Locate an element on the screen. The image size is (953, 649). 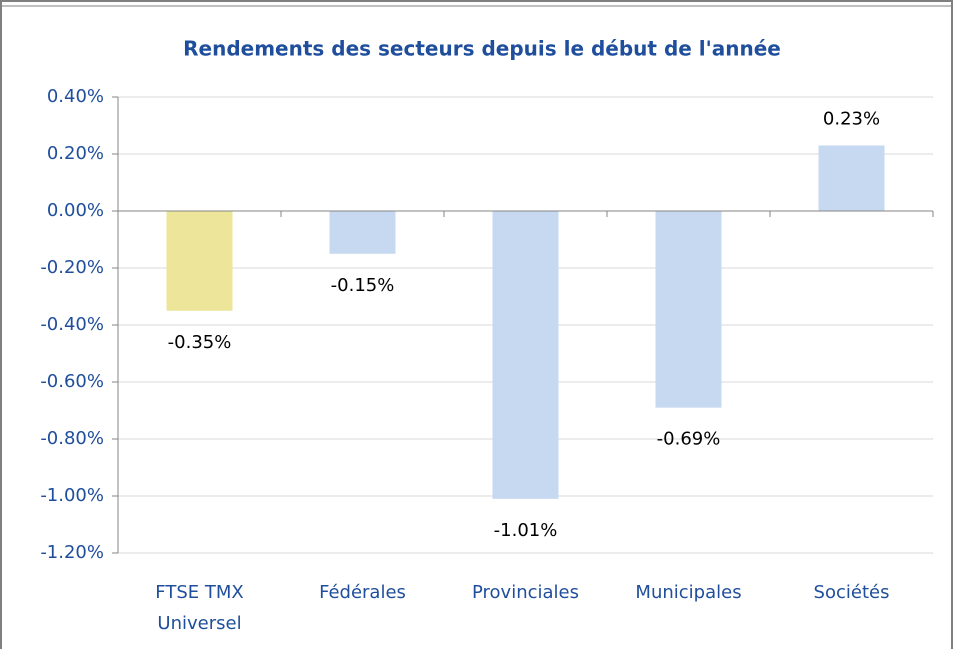
x-tick-label: Municipales is located at coordinates (688, 592).